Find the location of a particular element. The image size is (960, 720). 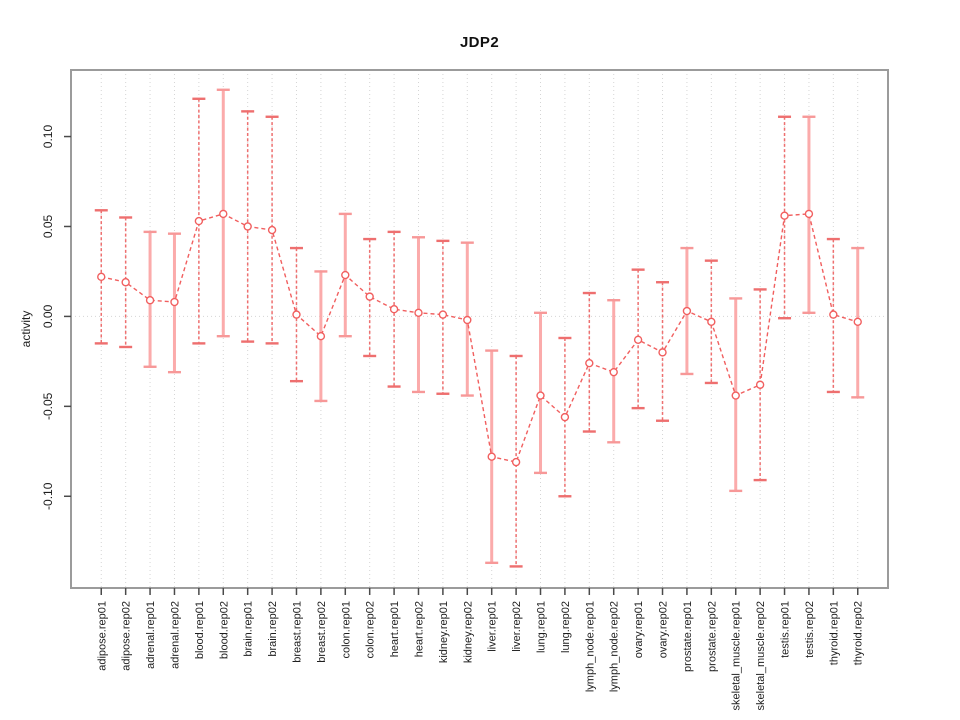

x-tick-label: lung.rep02 is located at coordinates (566, 627).